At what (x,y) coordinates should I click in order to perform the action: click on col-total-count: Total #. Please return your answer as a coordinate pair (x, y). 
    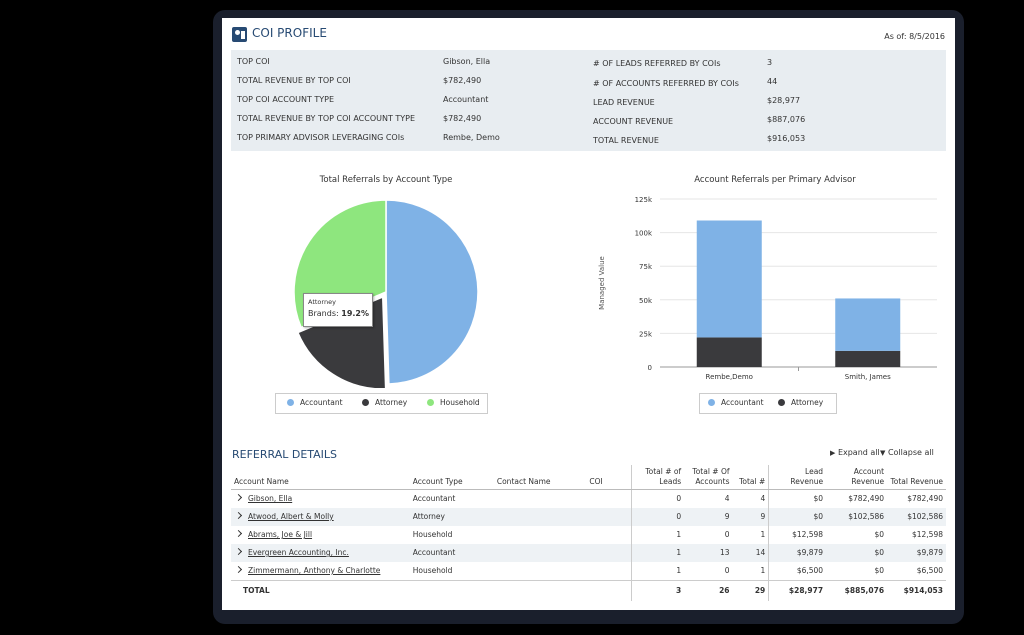
    Looking at the image, I should click on (751, 477).